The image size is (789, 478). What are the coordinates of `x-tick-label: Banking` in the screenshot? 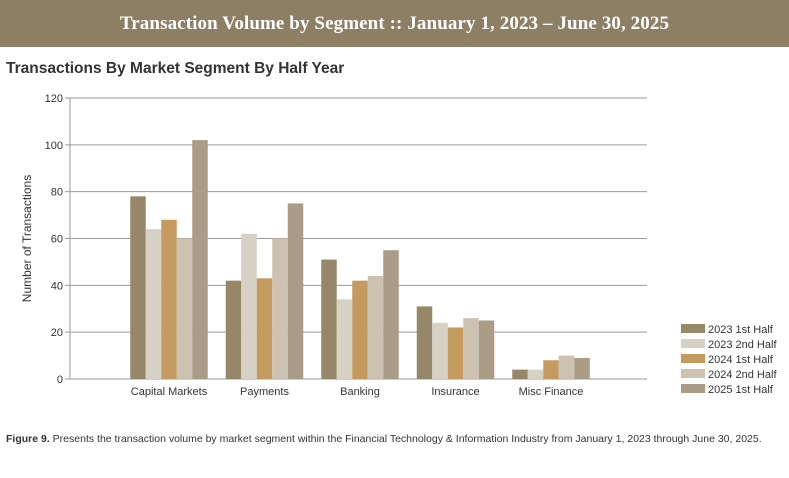 It's located at (360, 392).